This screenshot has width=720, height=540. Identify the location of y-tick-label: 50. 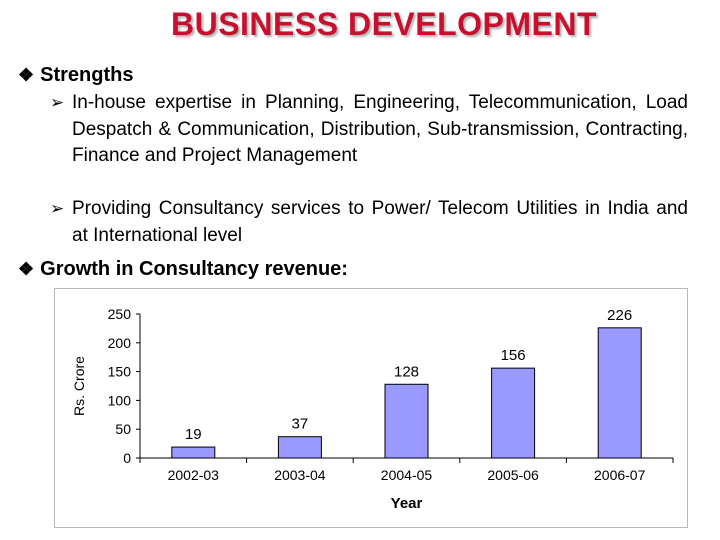
(123, 429).